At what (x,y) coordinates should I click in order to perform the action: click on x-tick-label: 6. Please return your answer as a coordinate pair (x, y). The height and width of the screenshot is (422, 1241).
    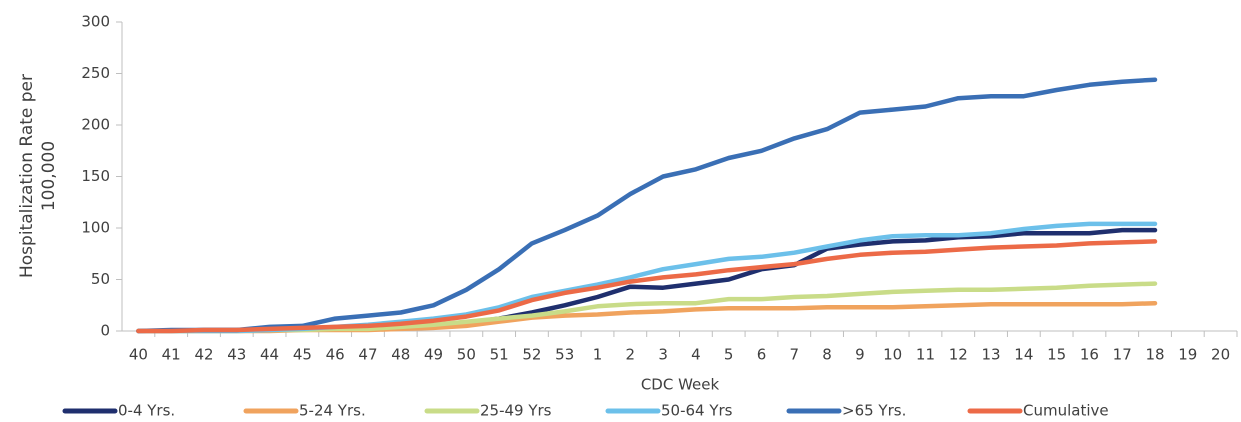
    Looking at the image, I should click on (762, 355).